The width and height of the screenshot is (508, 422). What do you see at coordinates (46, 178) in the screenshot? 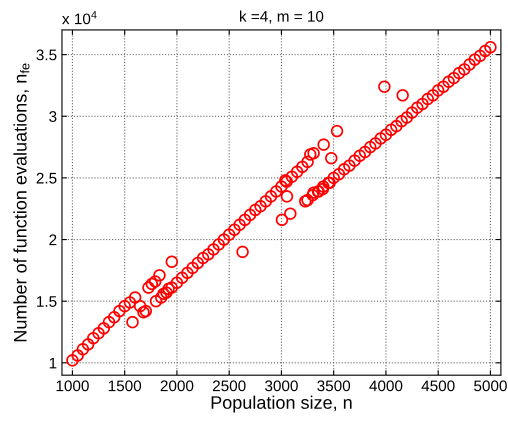
I see `y-tick-label: 2.5` at bounding box center [46, 178].